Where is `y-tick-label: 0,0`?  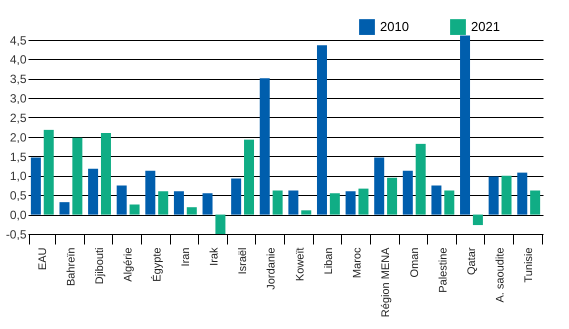 y-tick-label: 0,0 is located at coordinates (18, 215).